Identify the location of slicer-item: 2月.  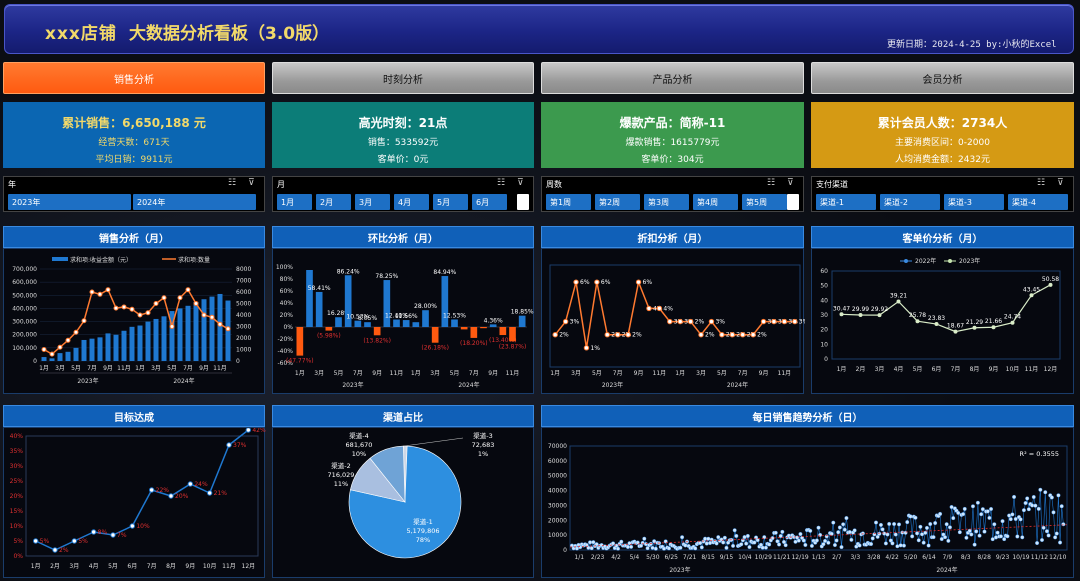
(333, 202).